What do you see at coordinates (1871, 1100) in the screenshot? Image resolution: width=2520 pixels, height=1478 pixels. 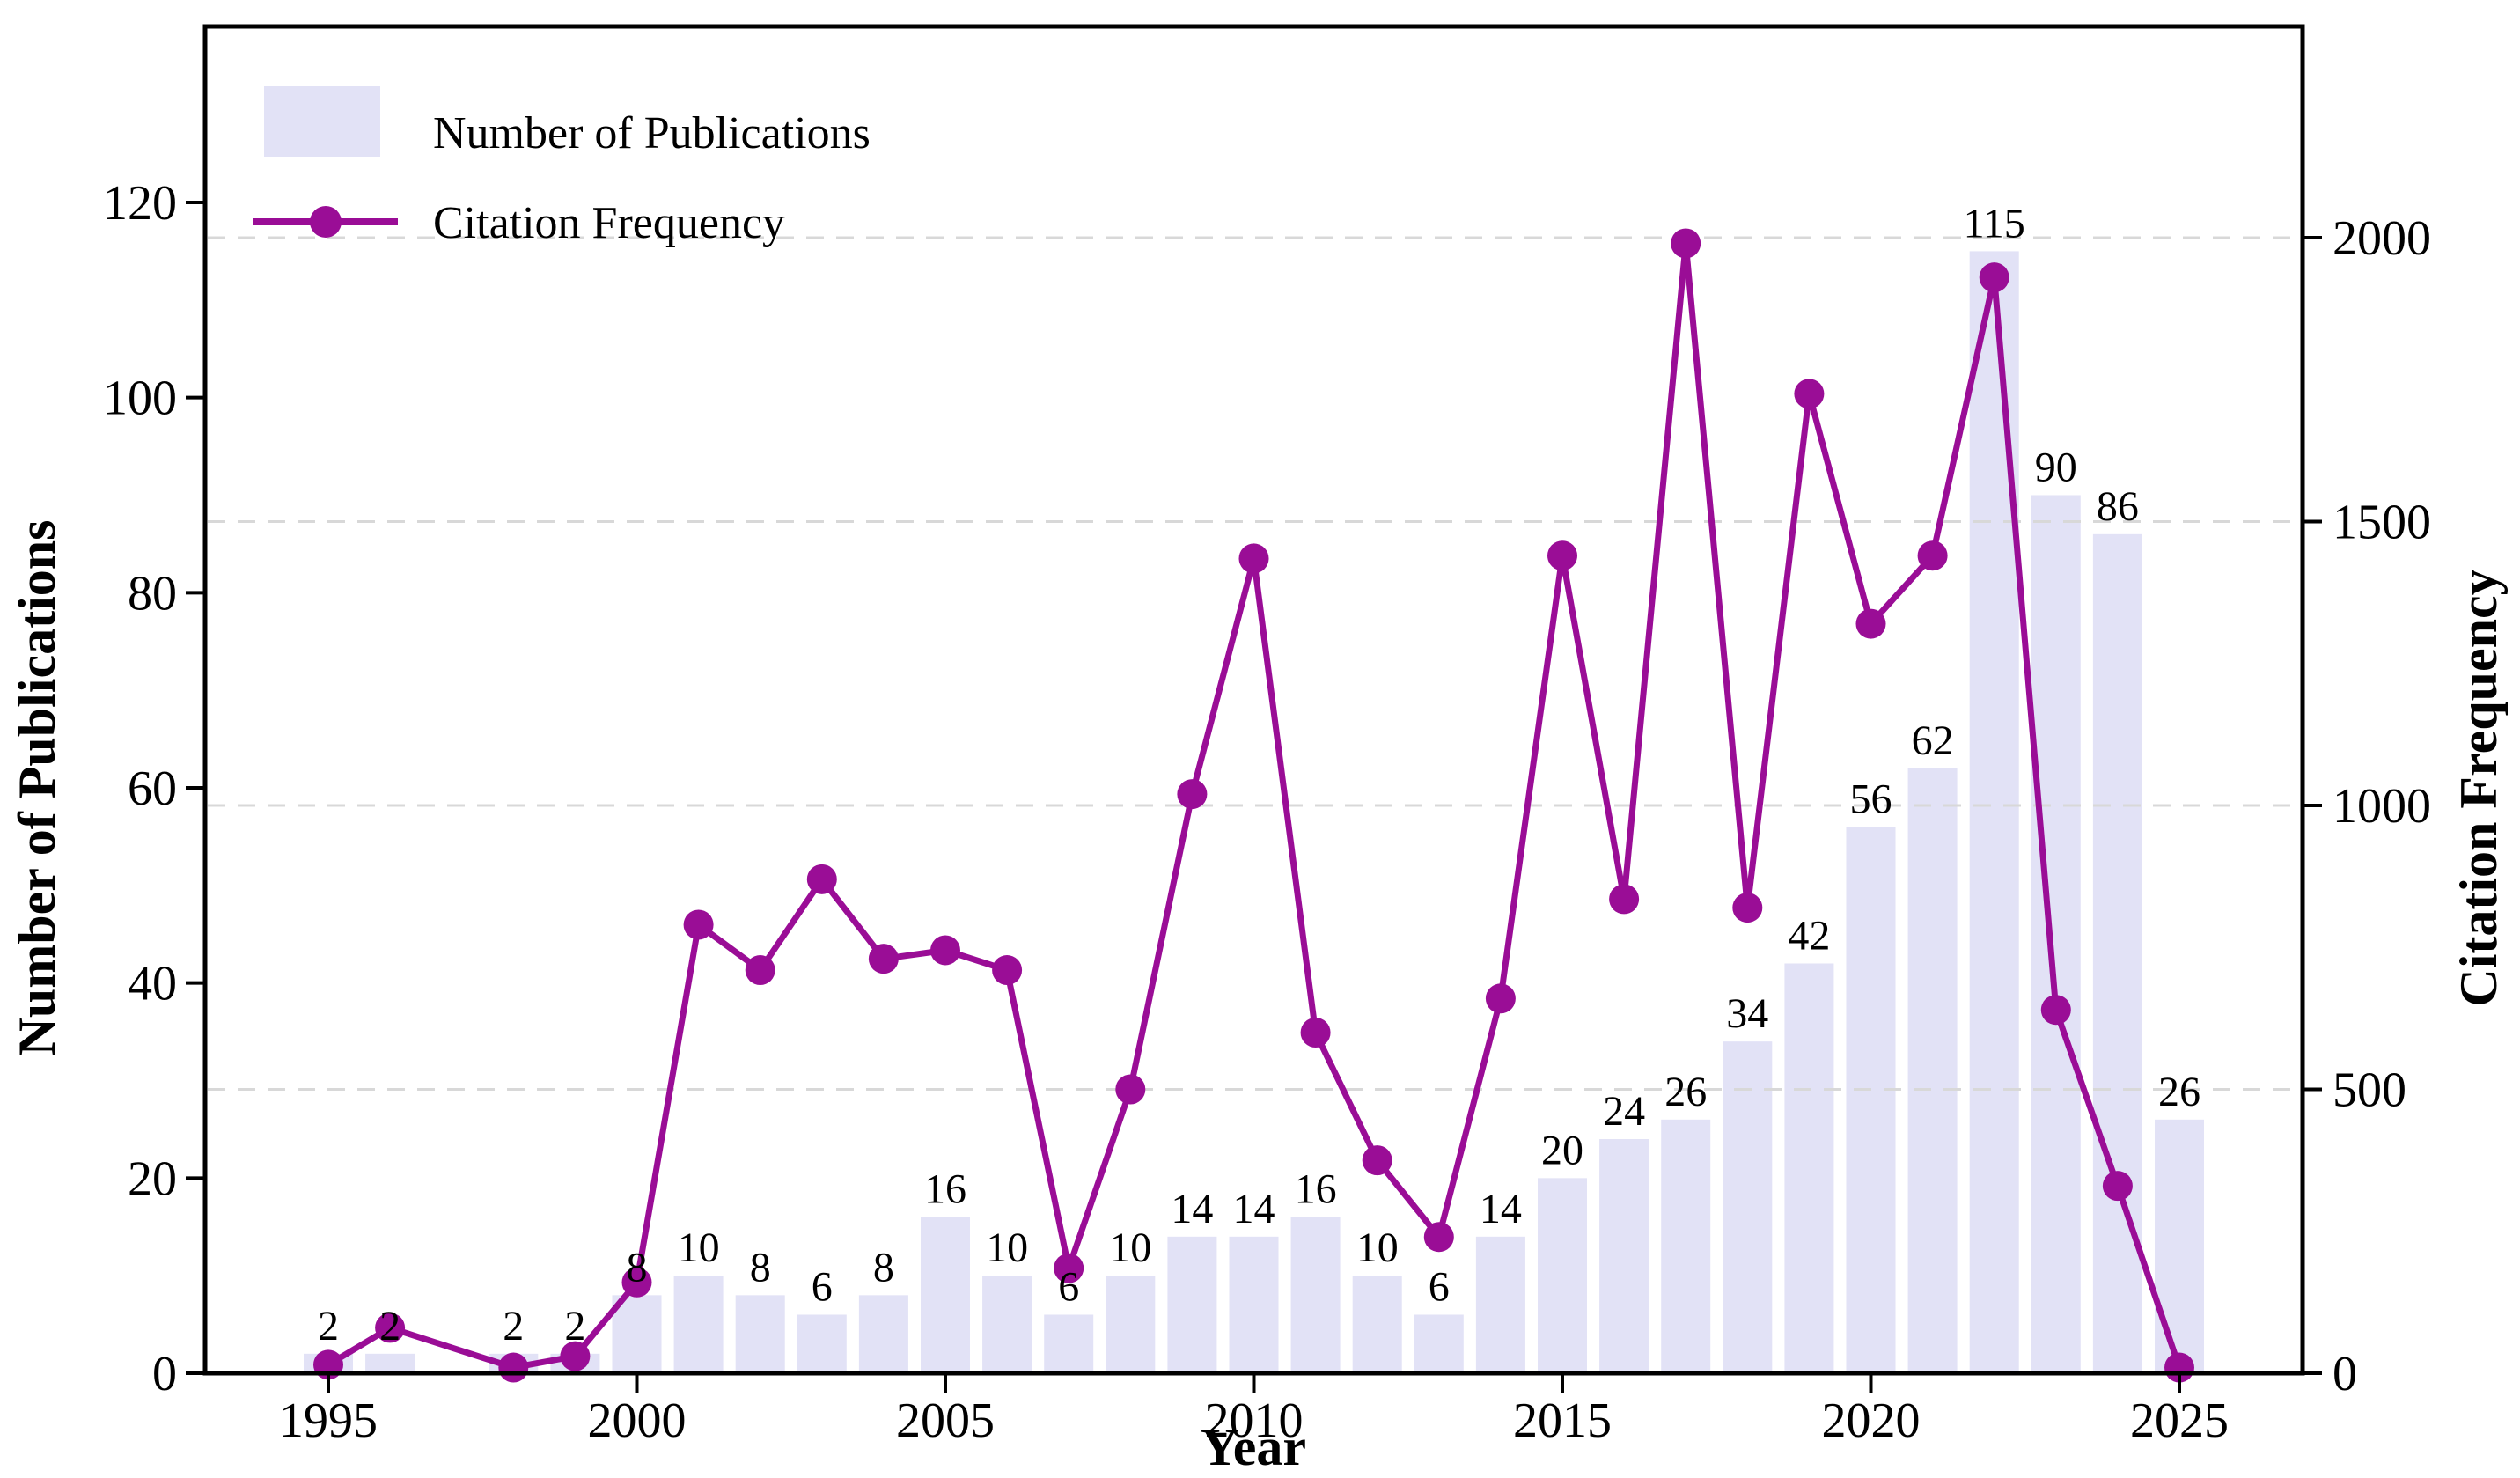 I see `bar-2020` at bounding box center [1871, 1100].